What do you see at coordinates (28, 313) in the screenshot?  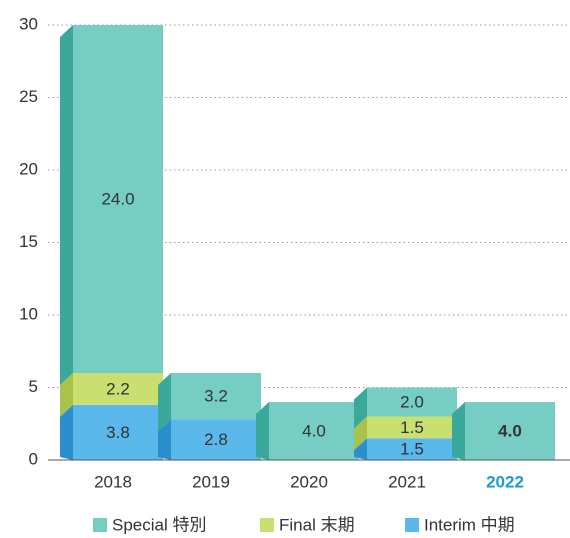 I see `y-tick-label: 10` at bounding box center [28, 313].